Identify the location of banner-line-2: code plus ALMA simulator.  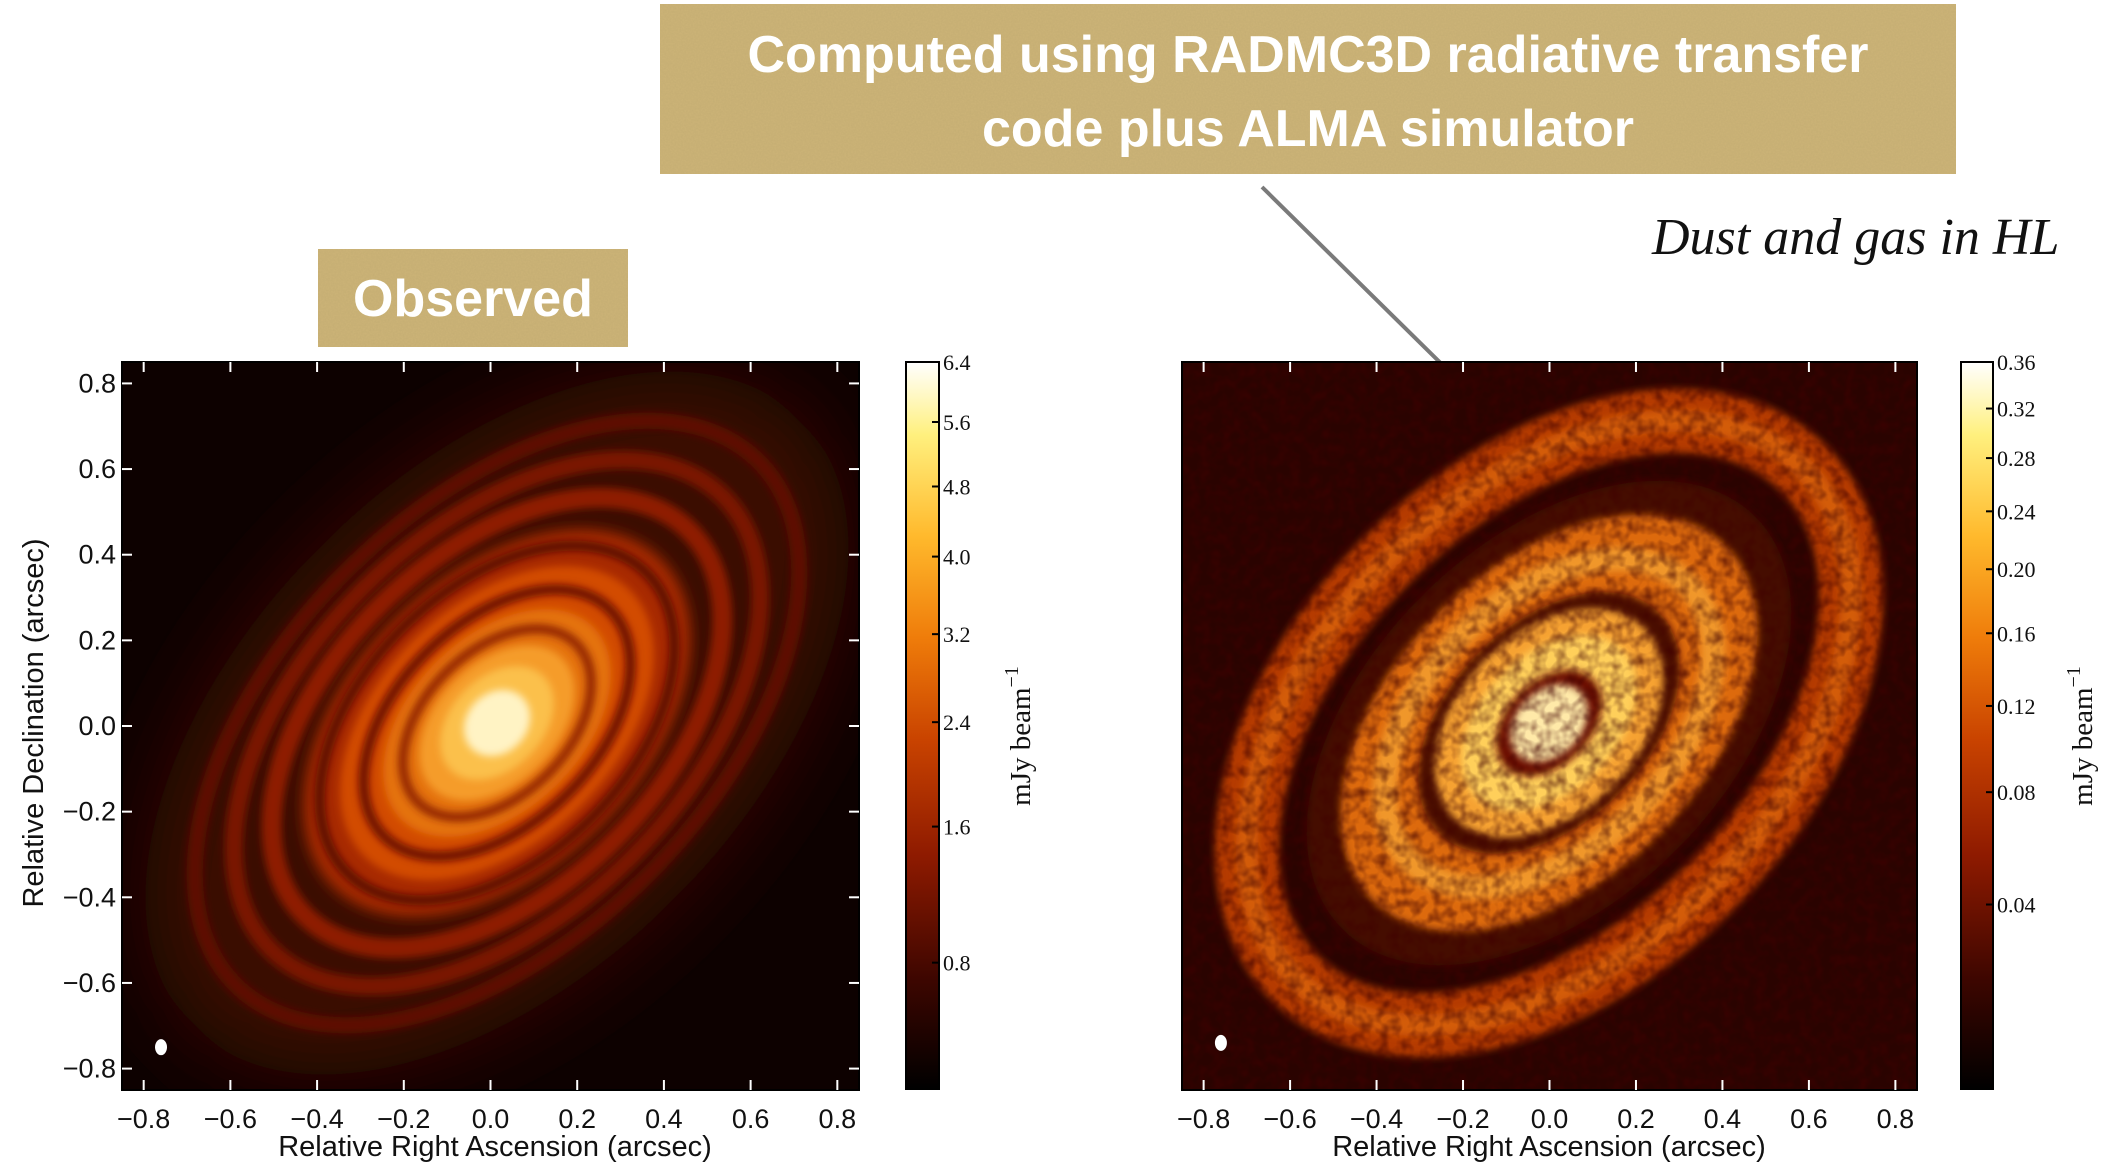
(1308, 129).